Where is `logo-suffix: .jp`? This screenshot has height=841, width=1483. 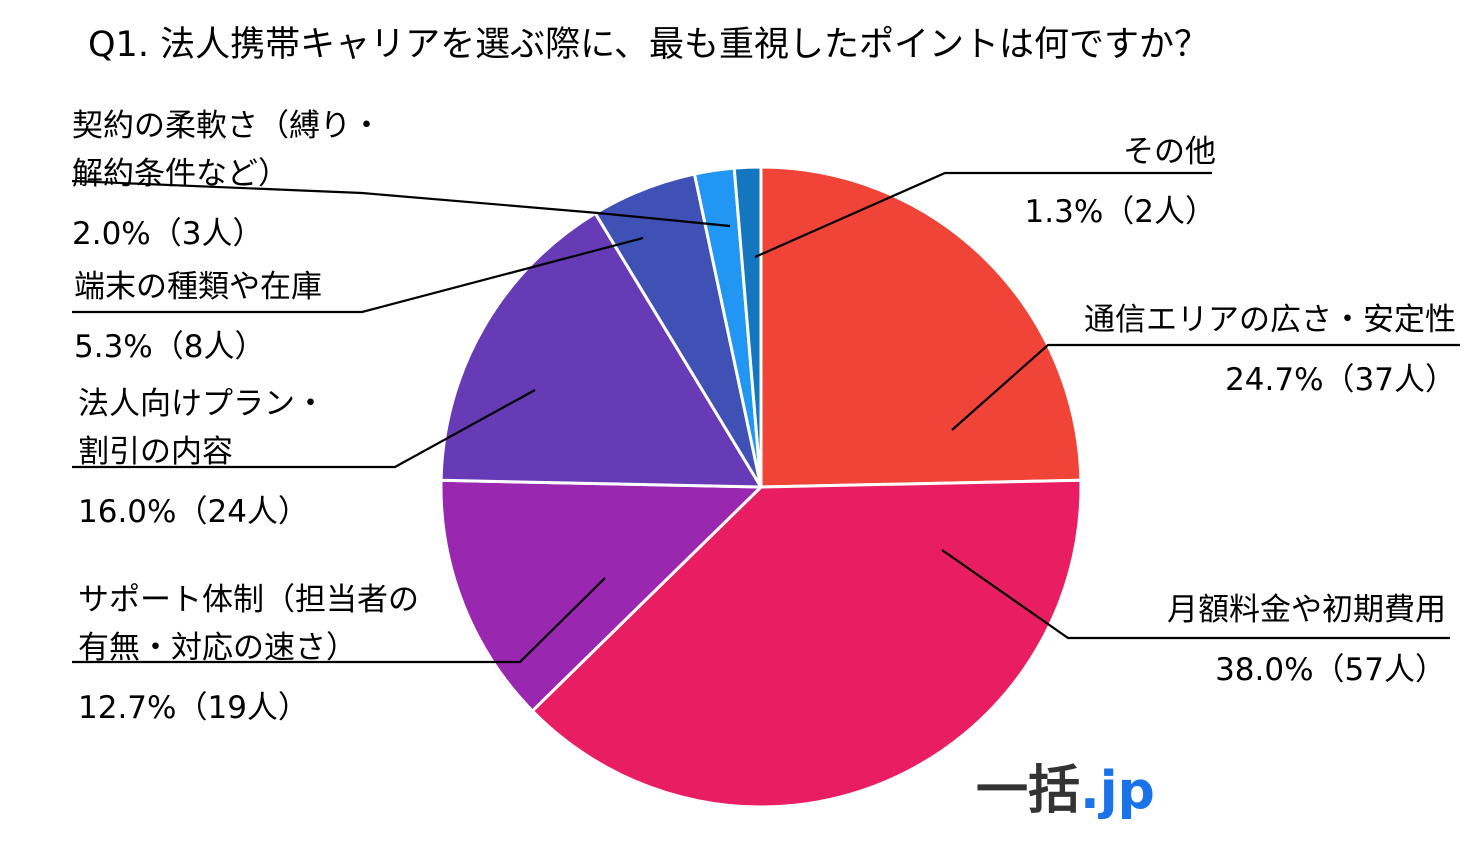
logo-suffix: .jp is located at coordinates (1117, 791).